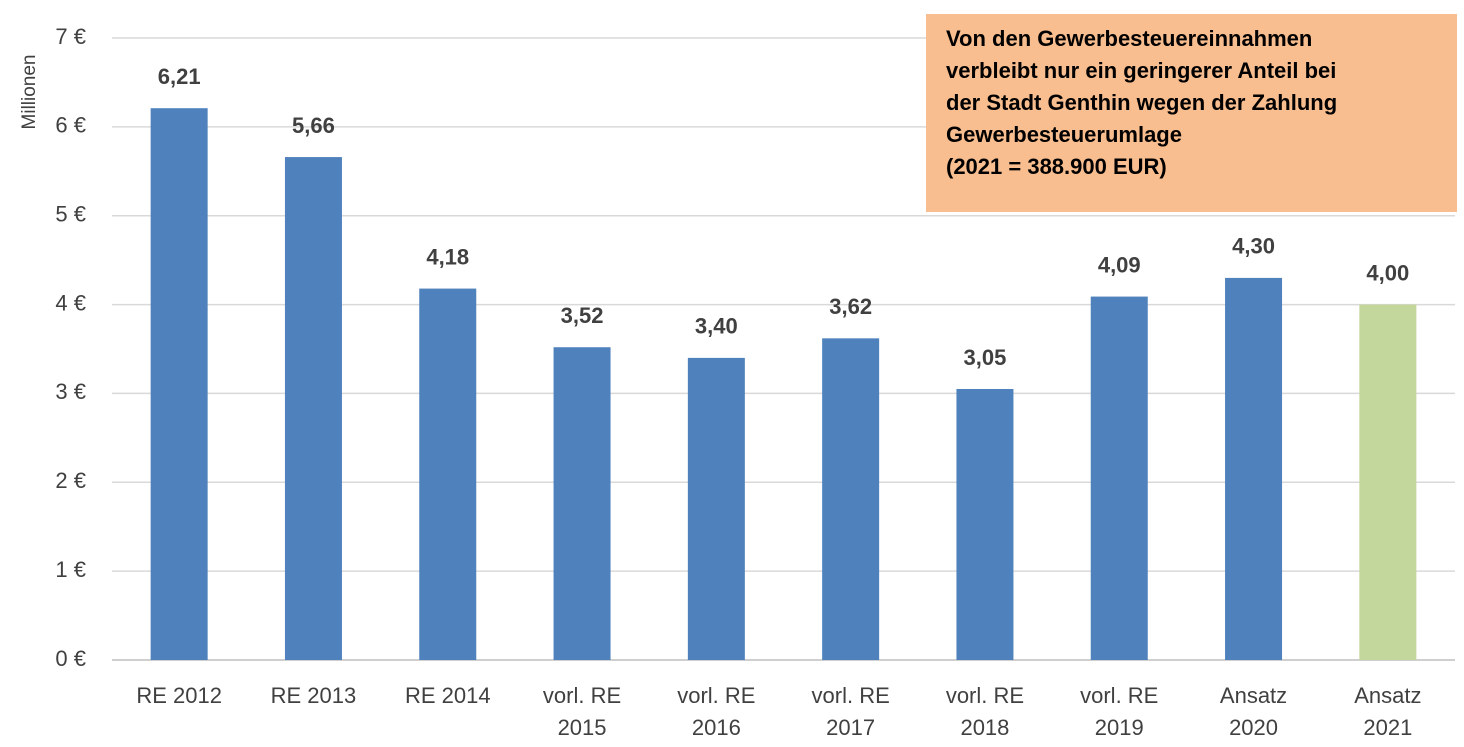  What do you see at coordinates (582, 711) in the screenshot?
I see `x-tick-label: vorl. RE 2015` at bounding box center [582, 711].